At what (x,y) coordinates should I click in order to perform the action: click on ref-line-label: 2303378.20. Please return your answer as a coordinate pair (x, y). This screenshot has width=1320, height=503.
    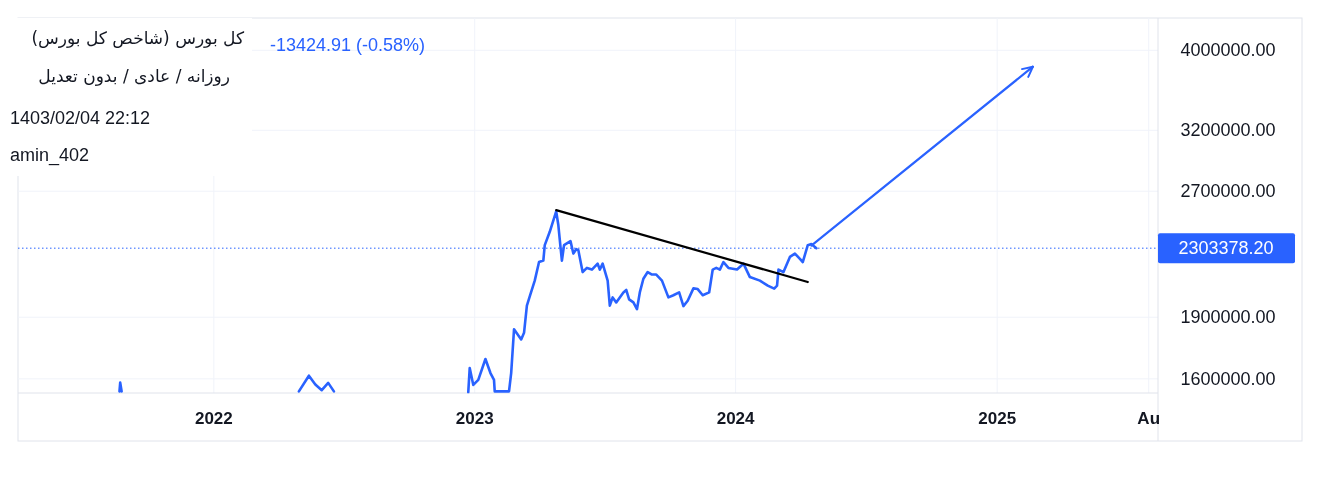
    Looking at the image, I should click on (1226, 248).